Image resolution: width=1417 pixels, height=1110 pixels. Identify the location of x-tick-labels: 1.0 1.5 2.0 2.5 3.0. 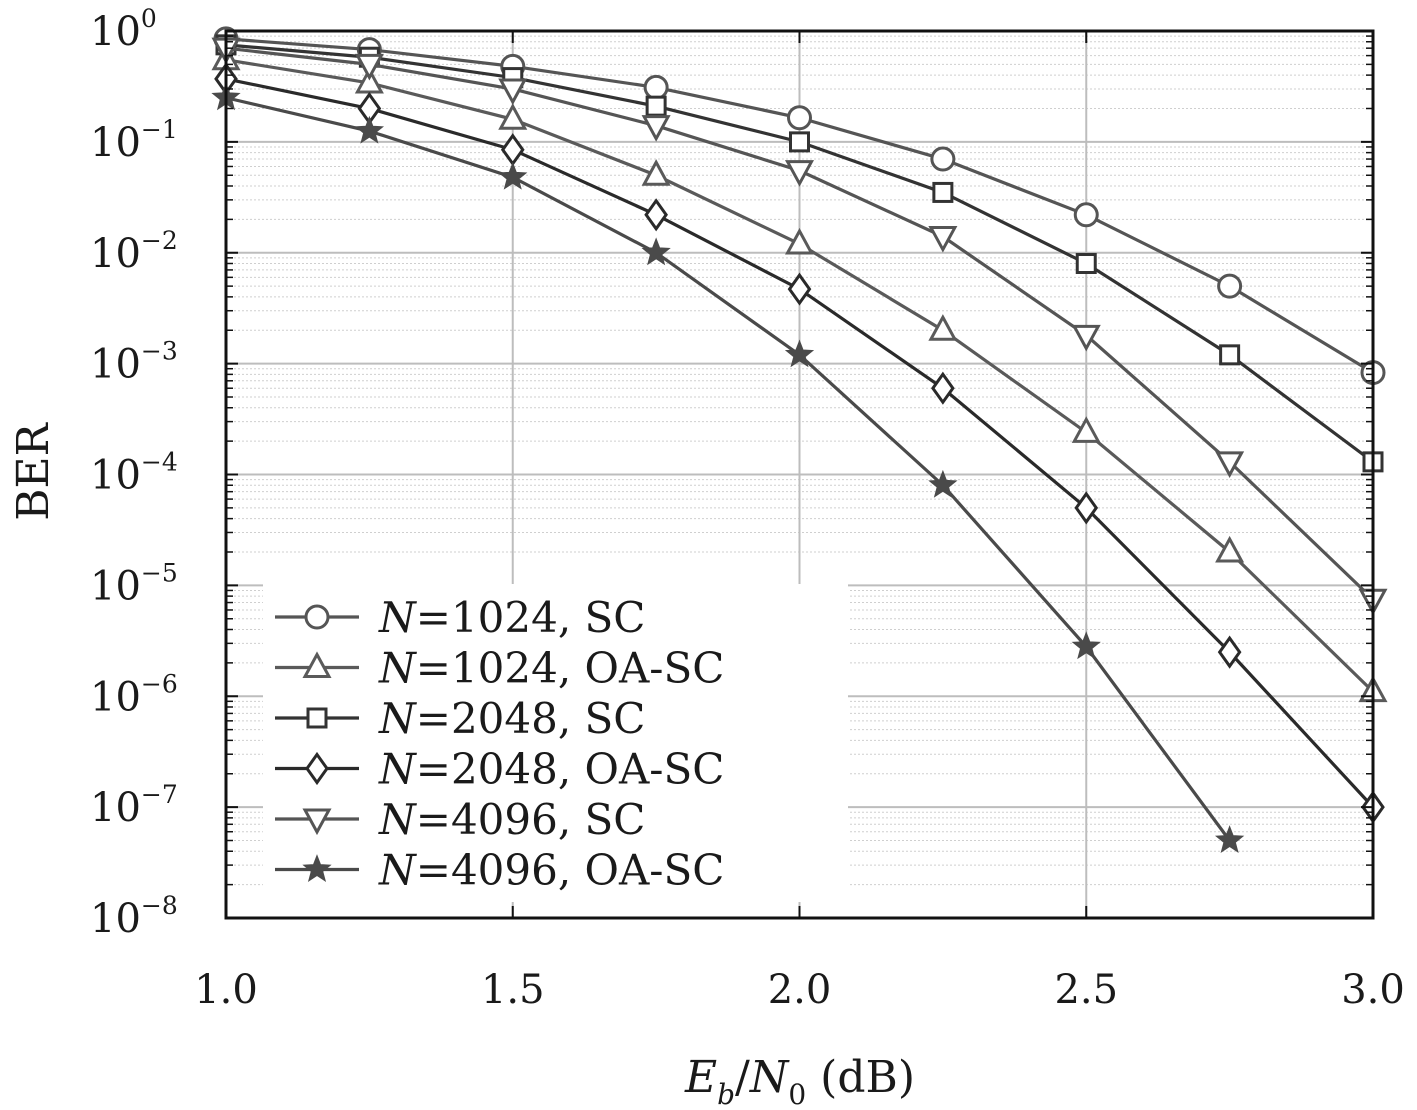
(799, 990).